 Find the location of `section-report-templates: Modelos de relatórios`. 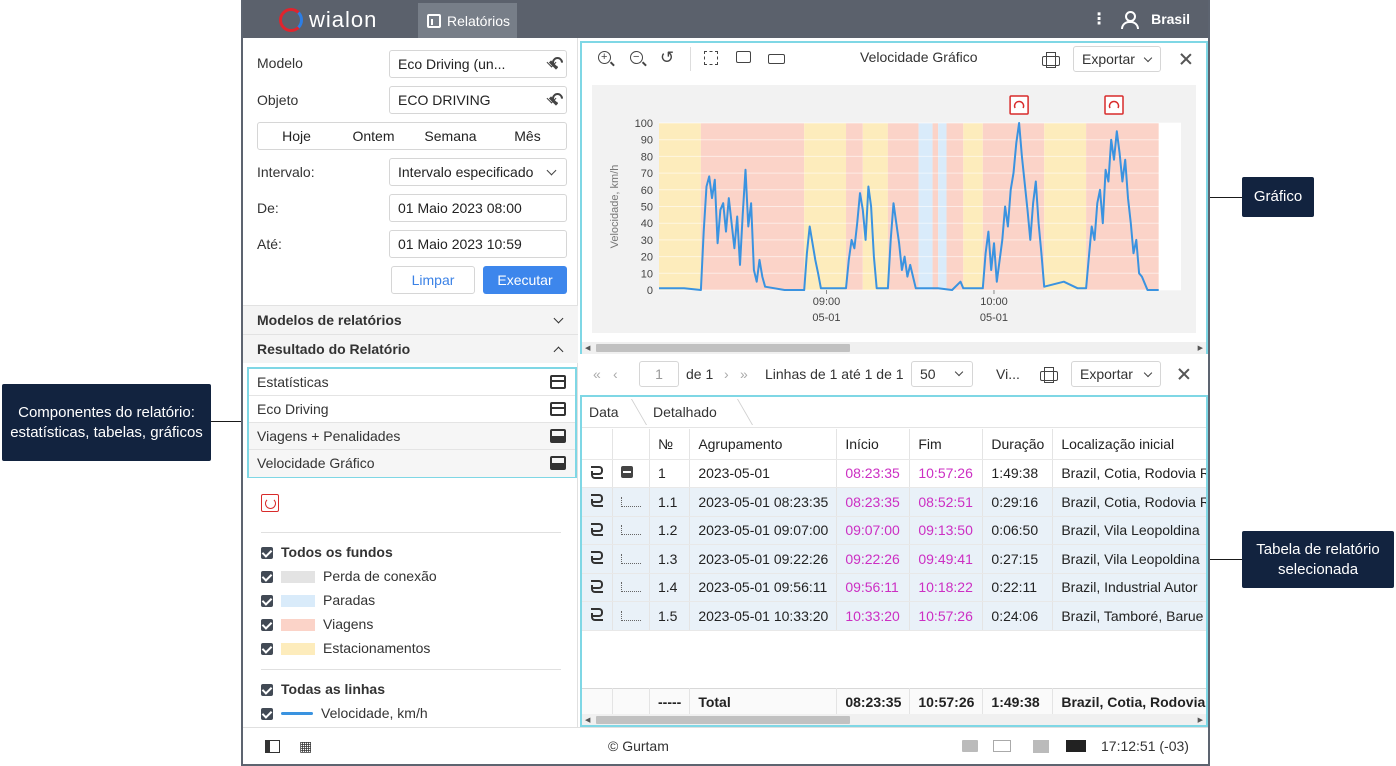

section-report-templates: Modelos de relatórios is located at coordinates (410, 319).